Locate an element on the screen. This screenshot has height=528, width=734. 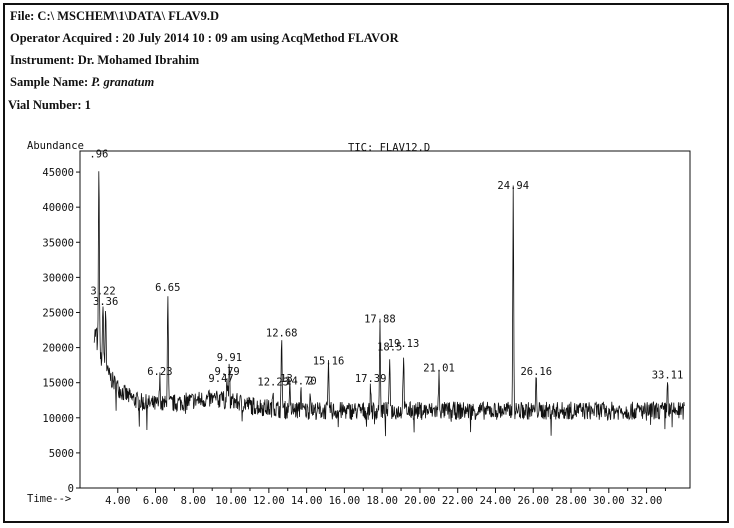
y-tick-label: 40000 is located at coordinates (58, 208).